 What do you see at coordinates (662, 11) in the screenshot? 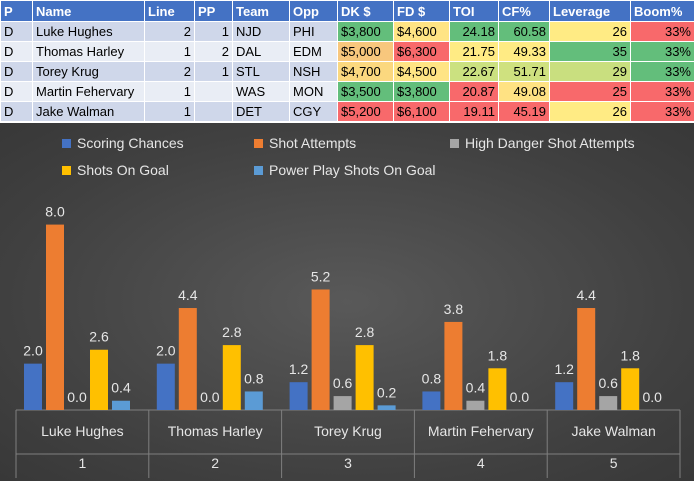
I see `col-header-boom: Boom%` at bounding box center [662, 11].